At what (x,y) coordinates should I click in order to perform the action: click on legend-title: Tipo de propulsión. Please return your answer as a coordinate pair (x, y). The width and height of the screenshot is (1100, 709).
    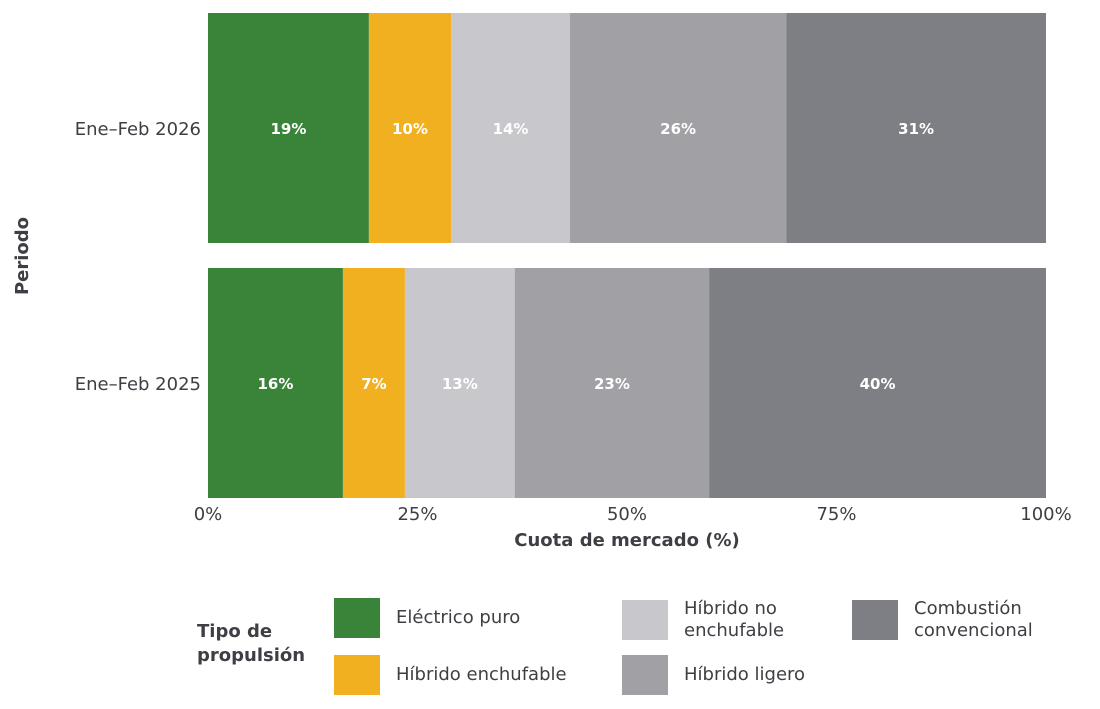
    Looking at the image, I should click on (251, 643).